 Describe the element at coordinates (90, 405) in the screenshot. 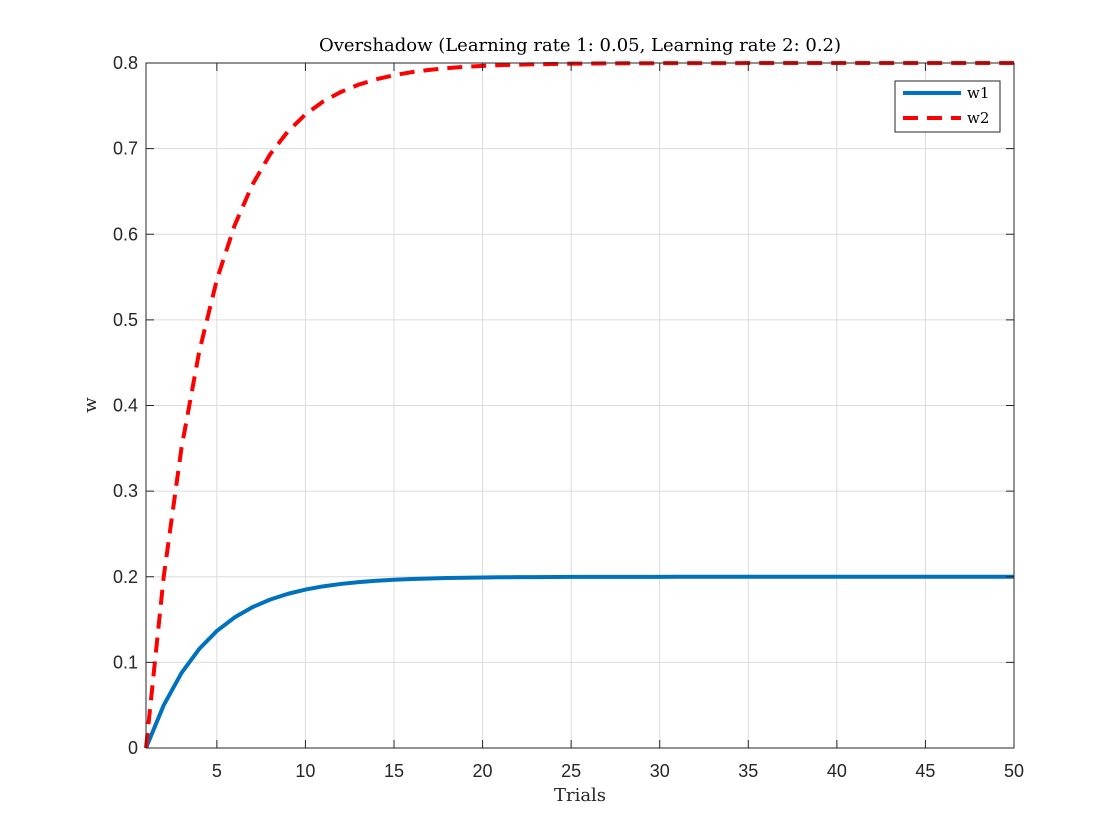

I see `y-axis-label: w` at that location.